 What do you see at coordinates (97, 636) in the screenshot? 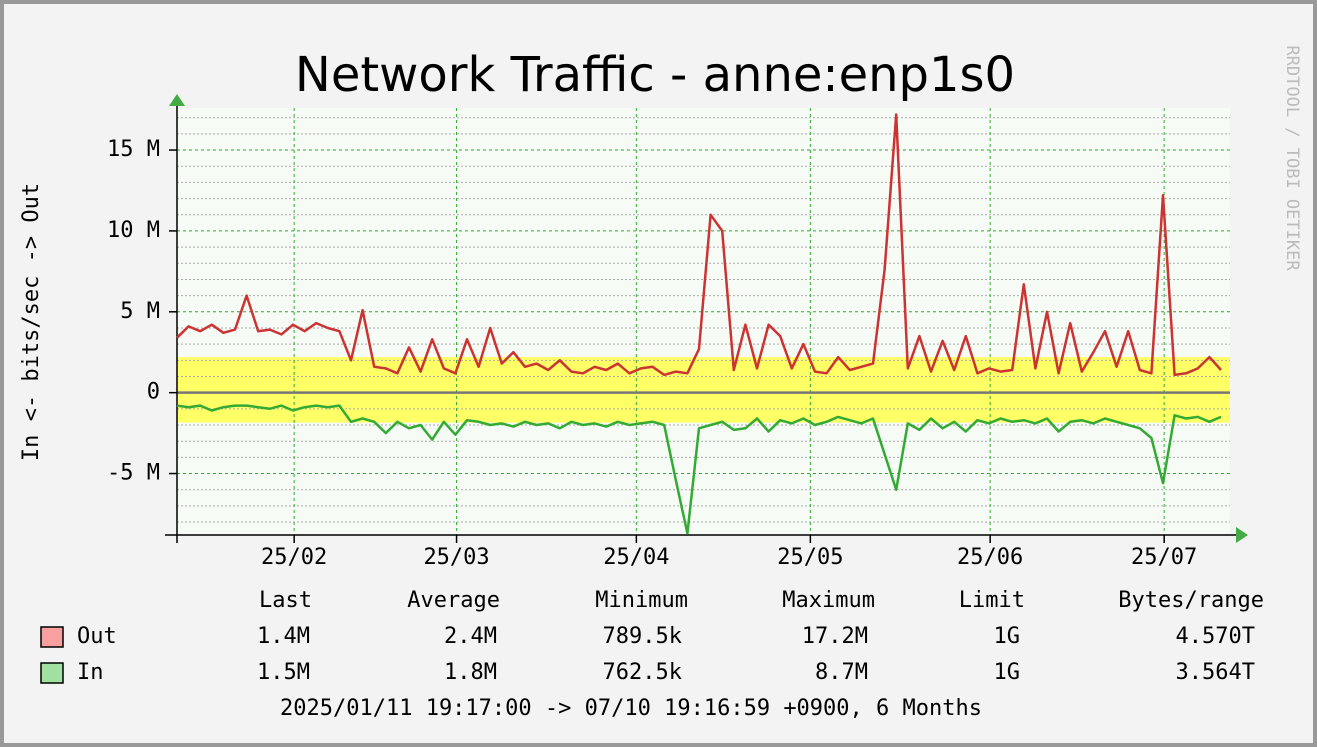
I see `legend-label: Out` at bounding box center [97, 636].